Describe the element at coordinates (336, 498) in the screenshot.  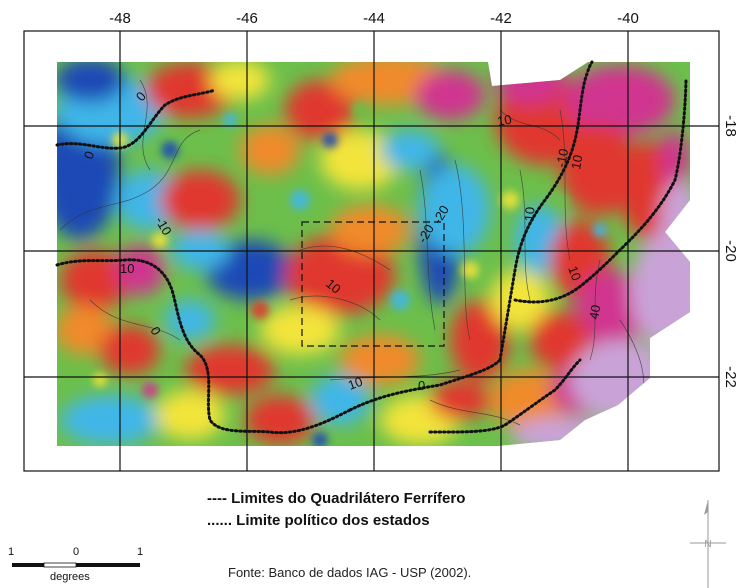
I see `legend-quadrilatero: ---- Limites do Quadrilátero Ferrífero` at that location.